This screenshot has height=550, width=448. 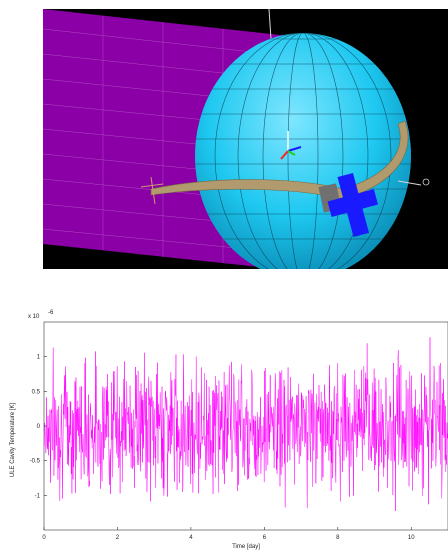 I want to click on x-tick-label: 8, so click(x=338, y=538).